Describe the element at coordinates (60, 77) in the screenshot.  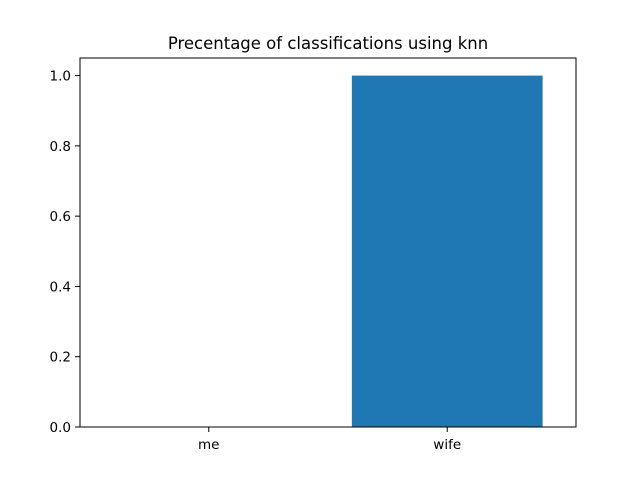
I see `y-tick-label-5: 1.0` at that location.